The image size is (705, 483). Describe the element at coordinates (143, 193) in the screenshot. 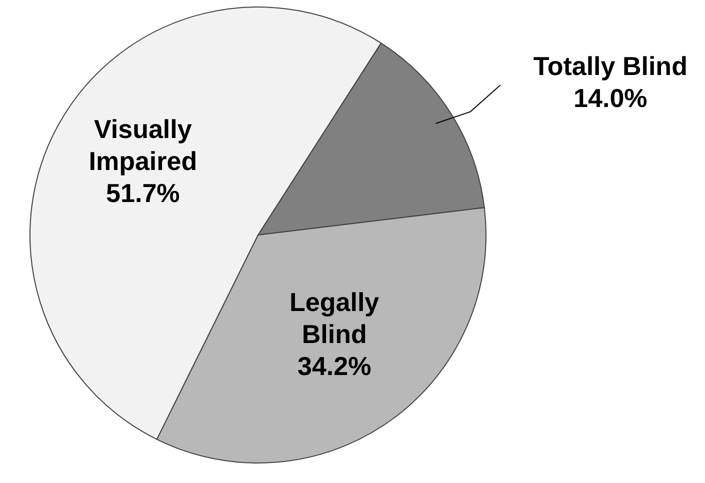

I see `data-label: 51.7%` at that location.